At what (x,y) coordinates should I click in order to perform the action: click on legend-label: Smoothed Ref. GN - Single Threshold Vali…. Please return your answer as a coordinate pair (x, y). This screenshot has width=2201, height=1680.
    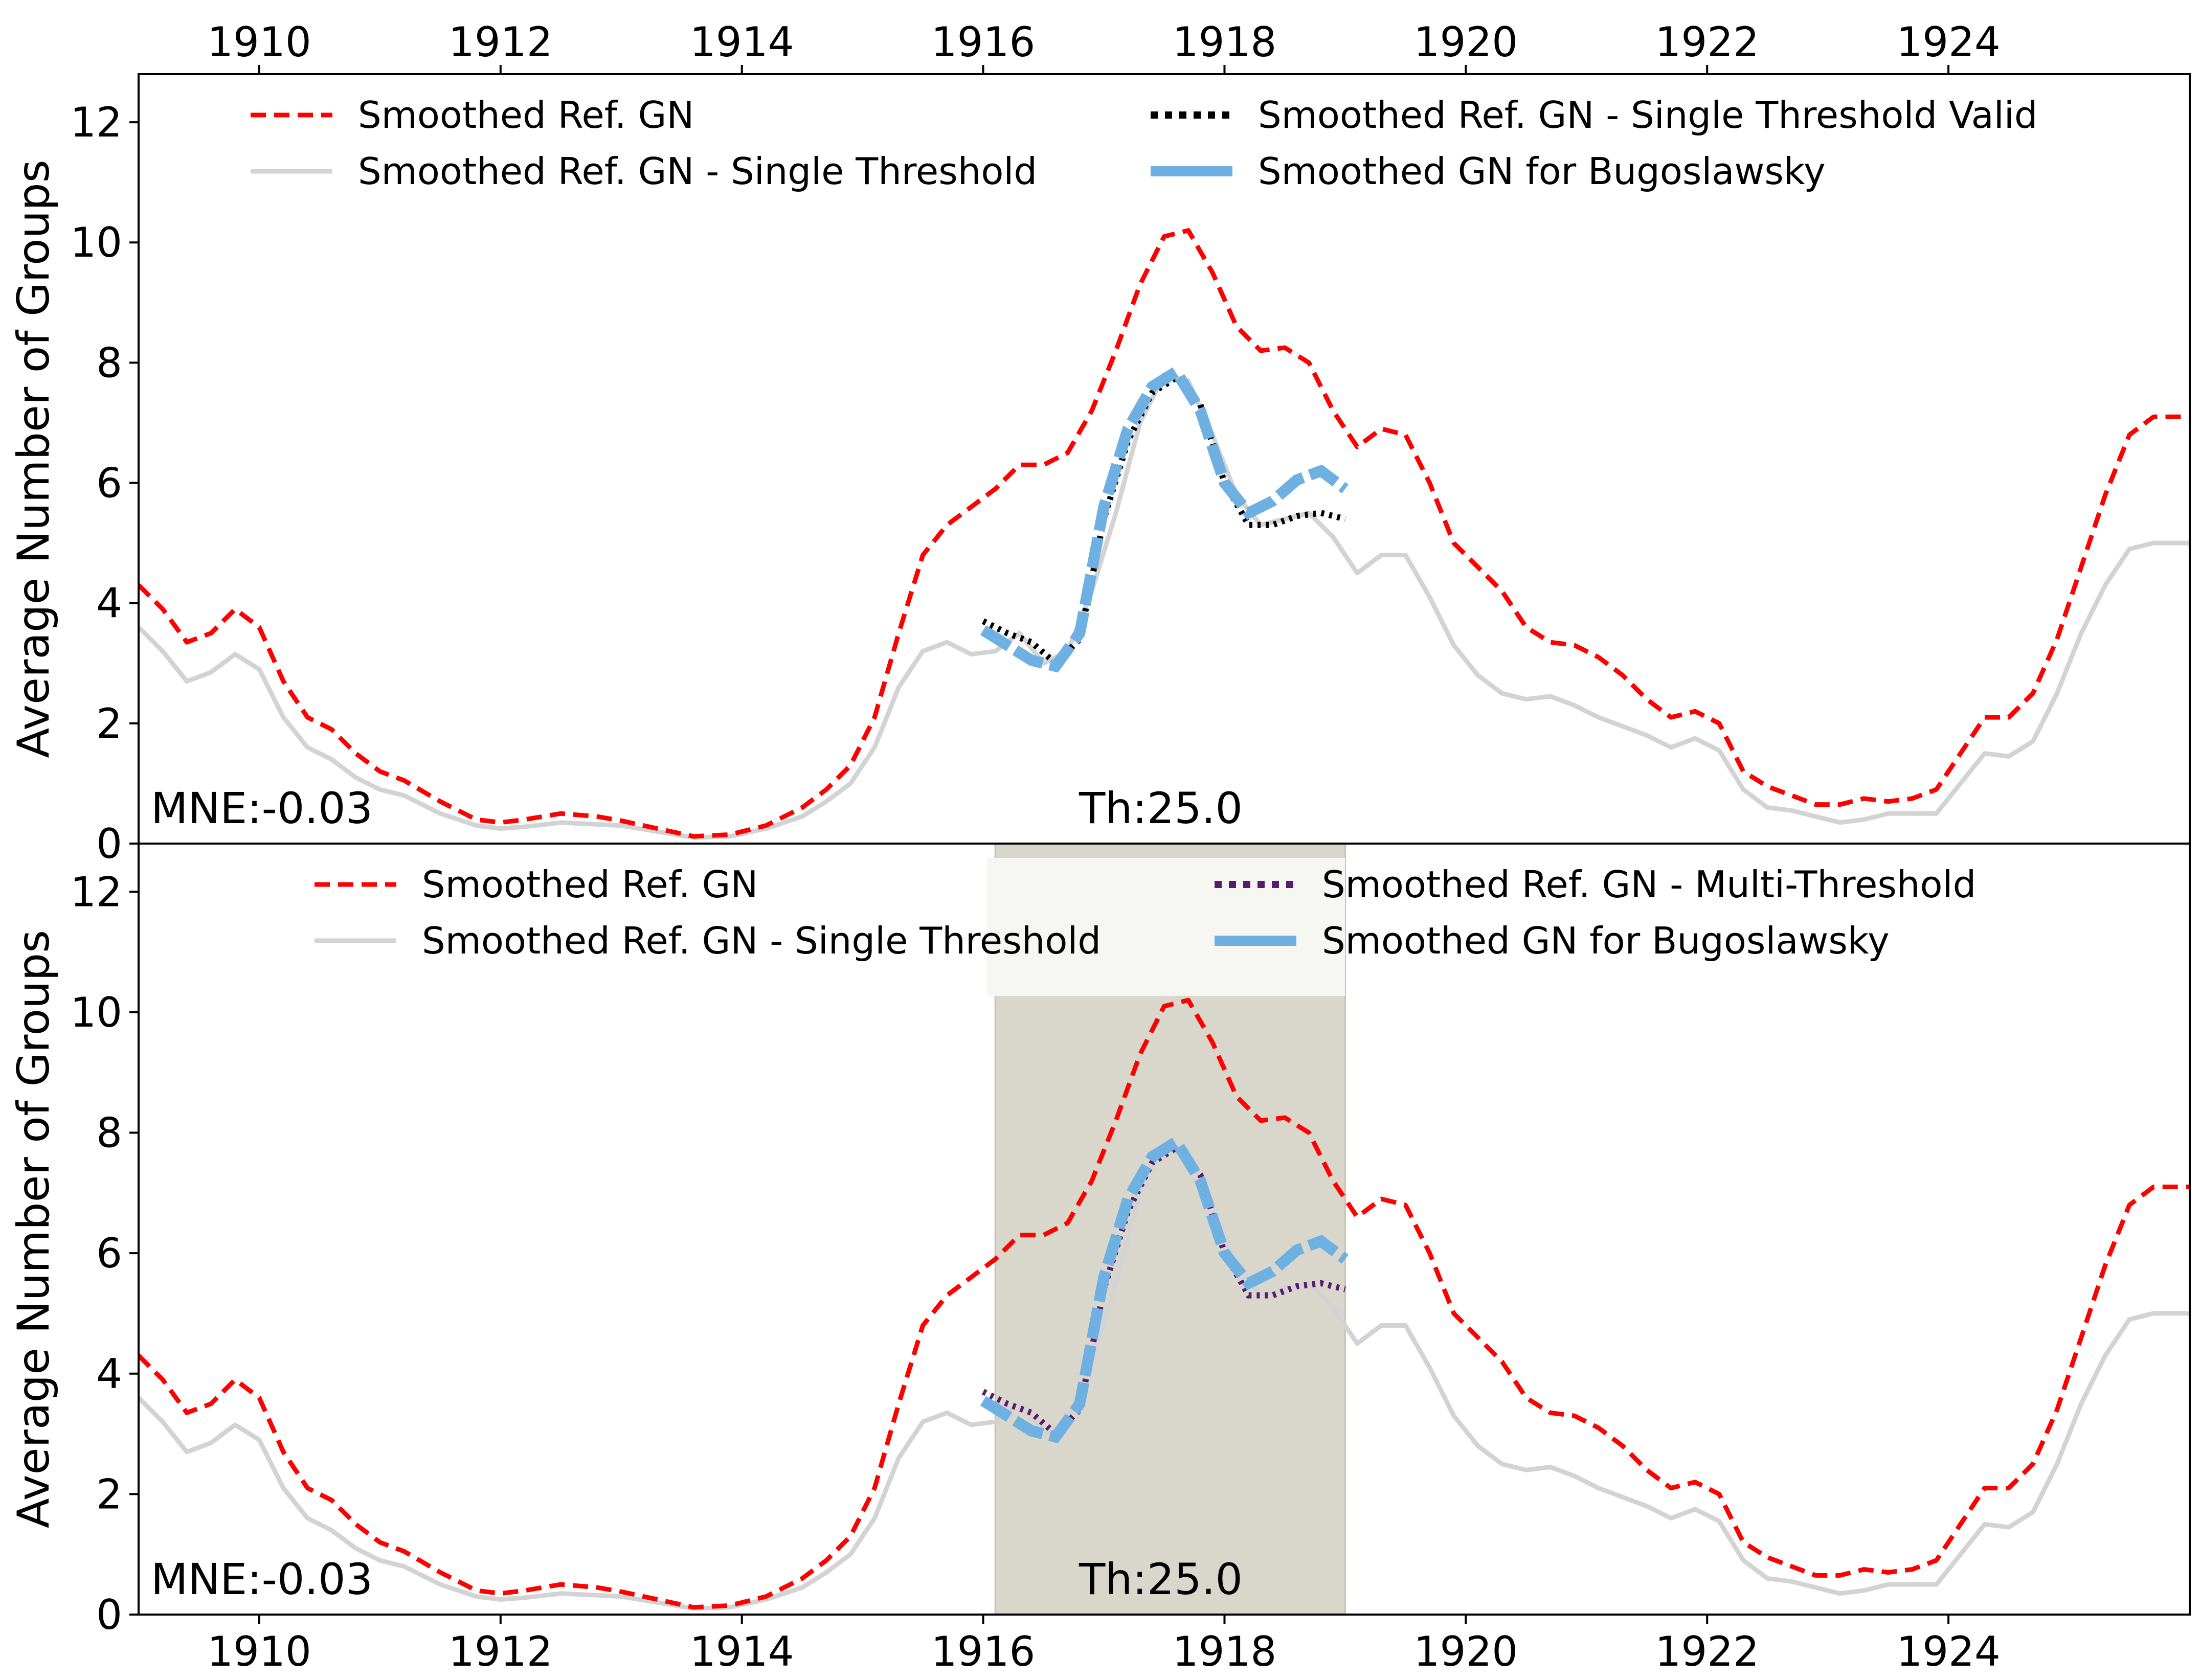
    Looking at the image, I should click on (1648, 115).